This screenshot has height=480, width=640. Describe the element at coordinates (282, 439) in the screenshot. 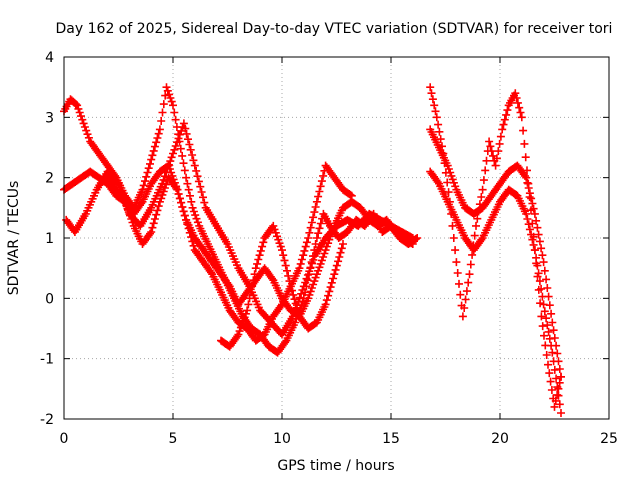

I see `x-tick-label: 10` at that location.